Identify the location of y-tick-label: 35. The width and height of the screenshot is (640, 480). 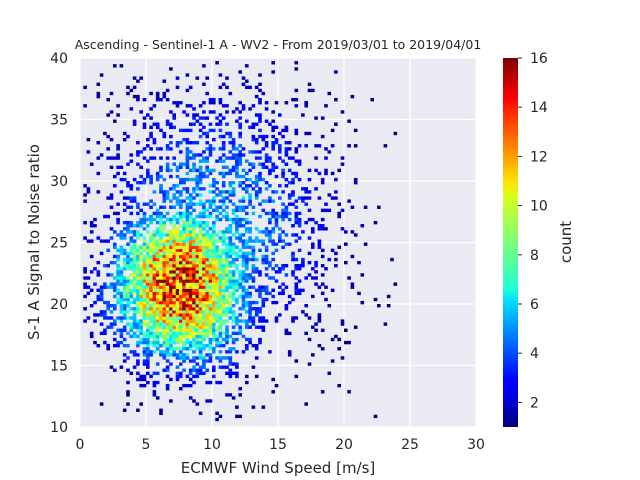
(59, 121).